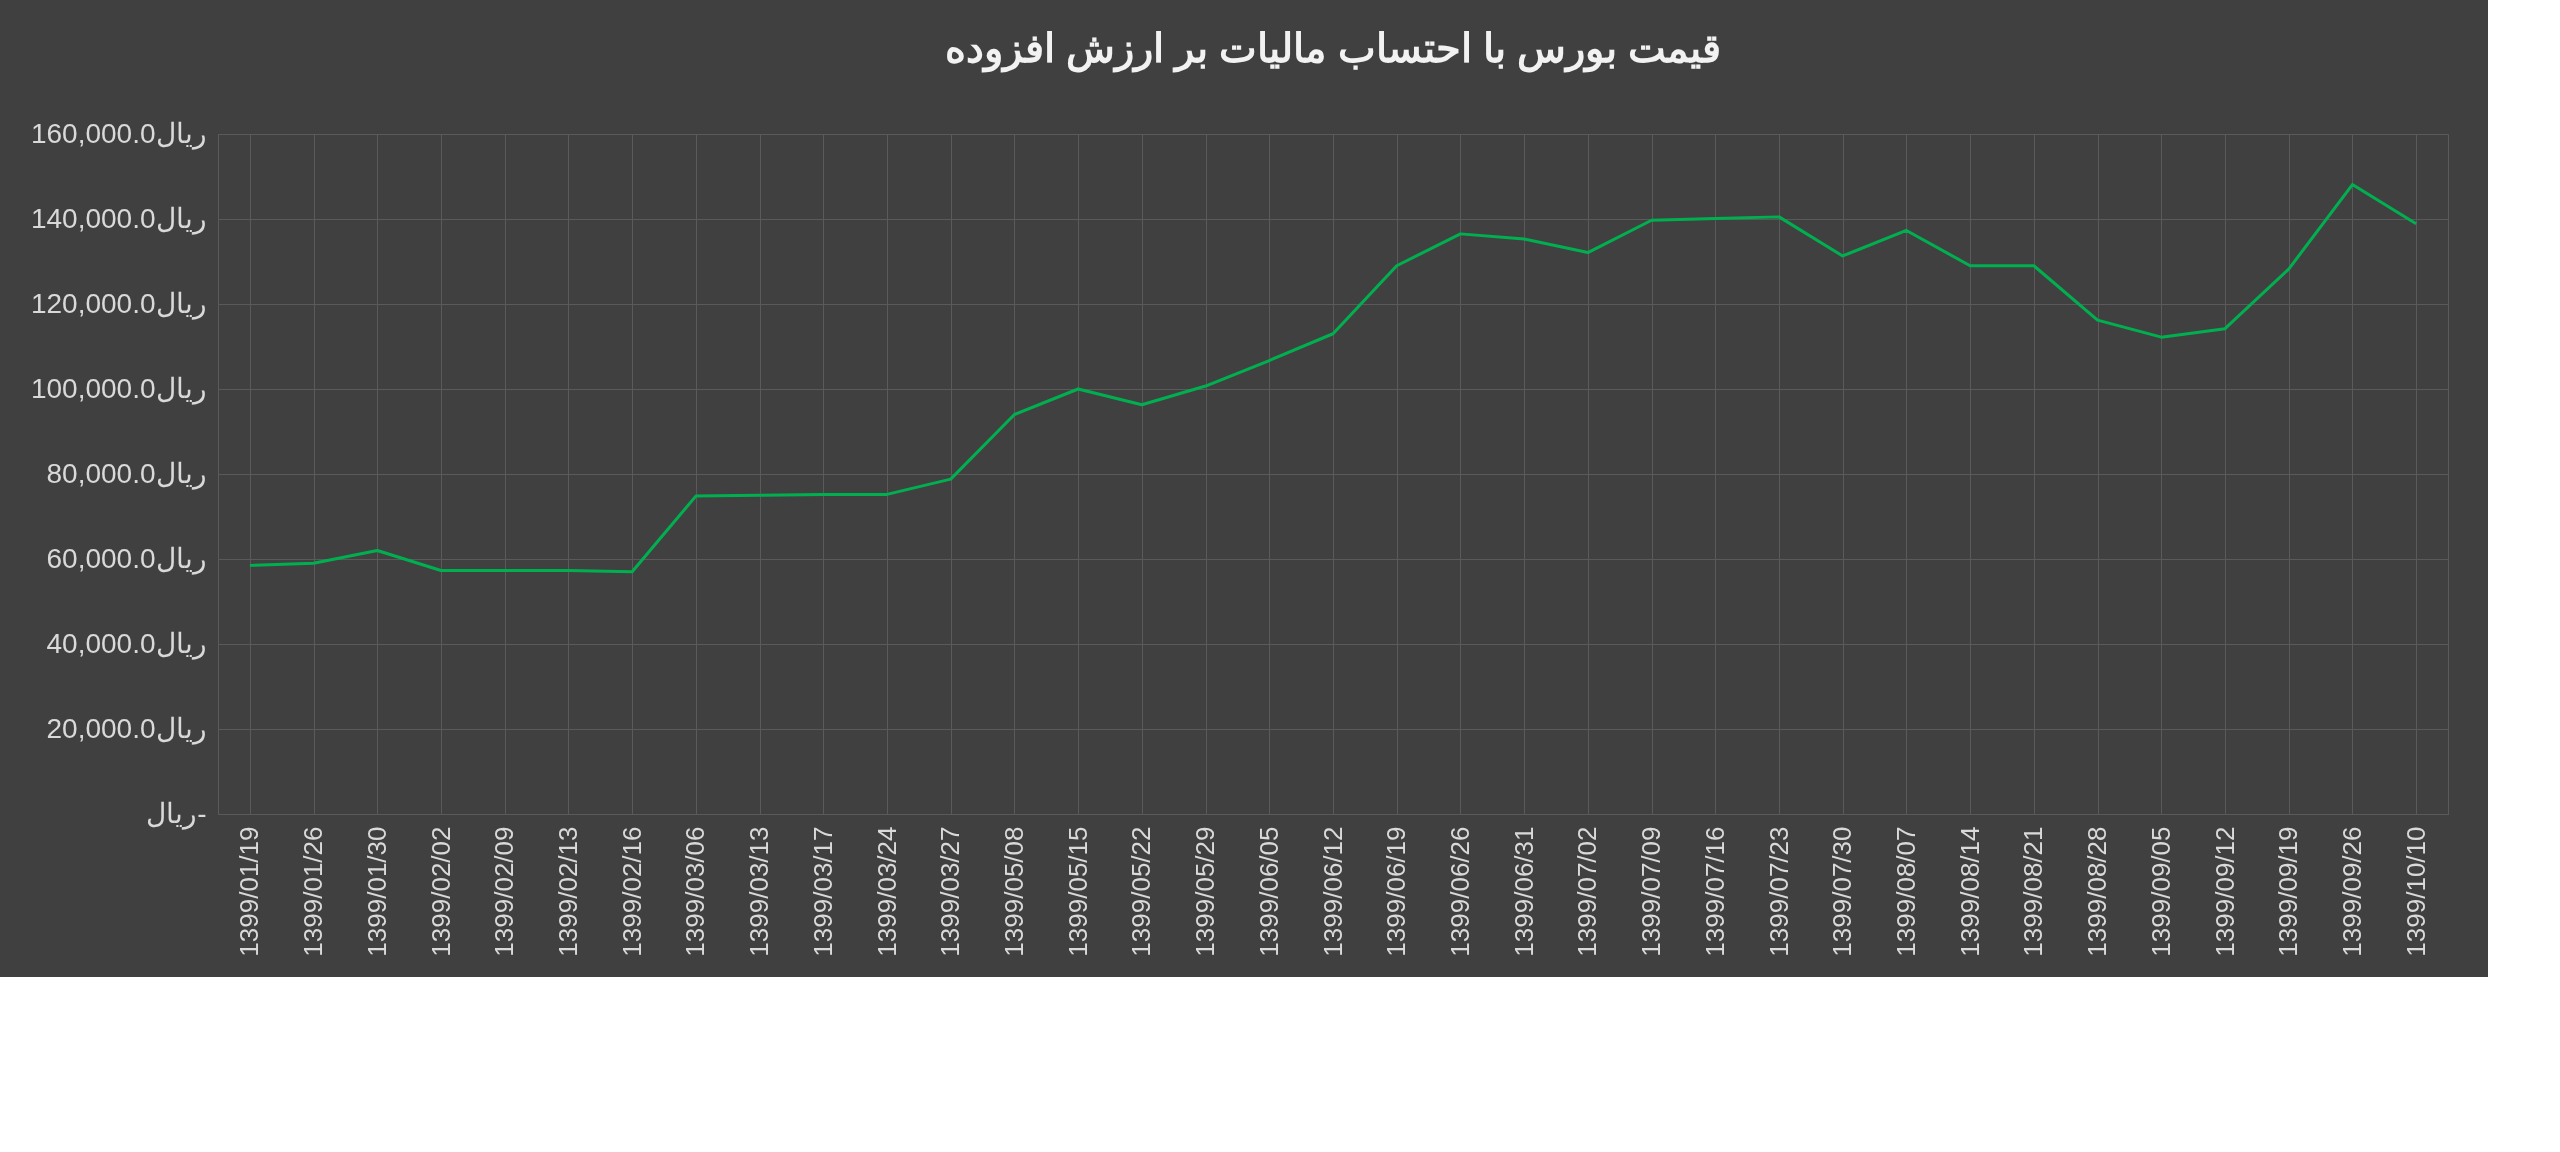 The height and width of the screenshot is (1152, 2560). I want to click on x-tick-label: 1399/07/23, so click(1778, 891).